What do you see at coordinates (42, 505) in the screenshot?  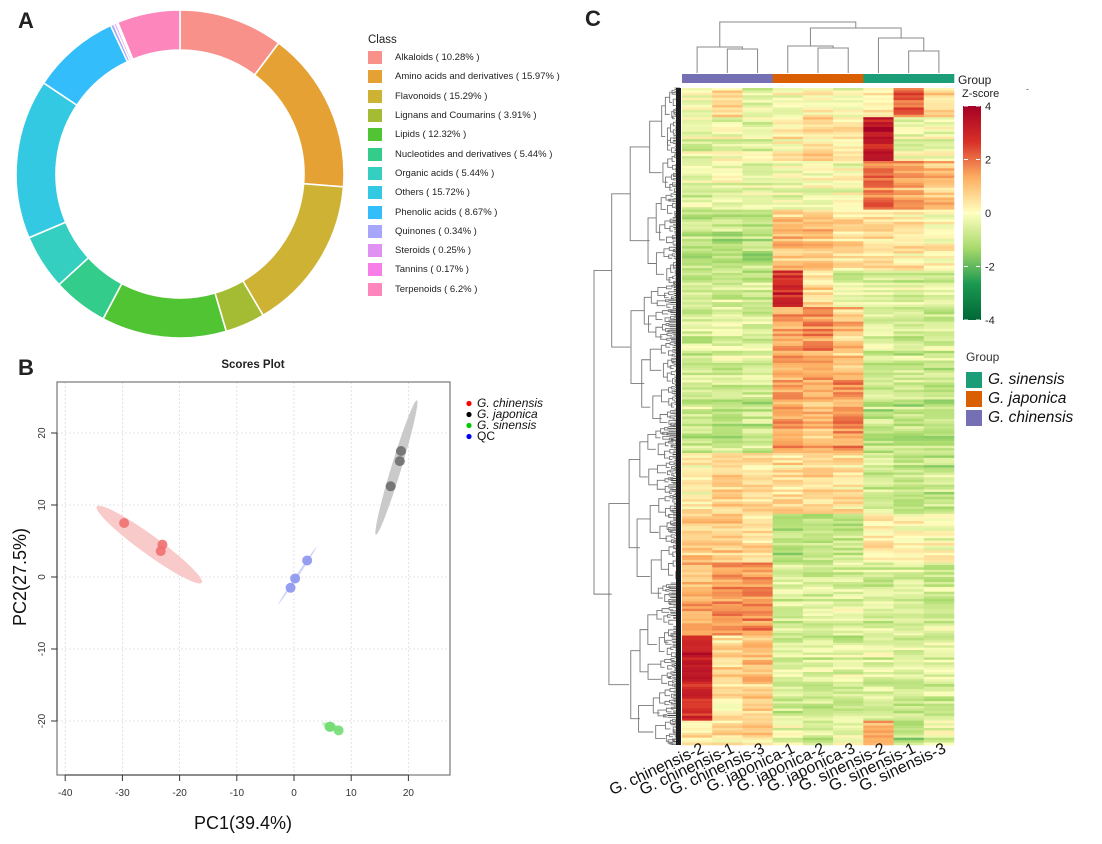 I see `y-tick-label: 10` at bounding box center [42, 505].